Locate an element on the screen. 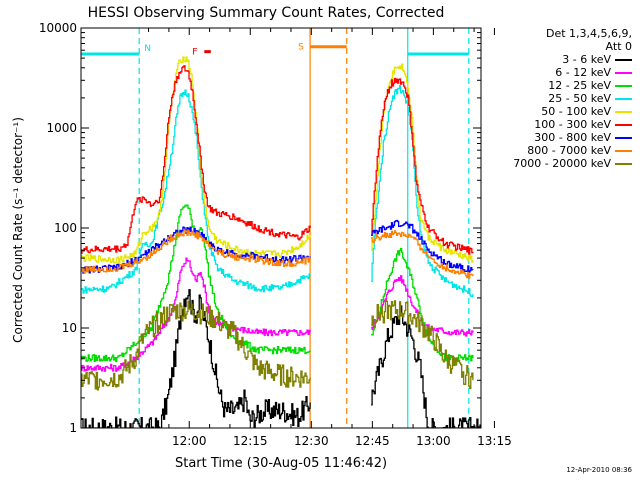 The image size is (640, 480). legend-entry-label: 12 - 25 keV is located at coordinates (579, 85).